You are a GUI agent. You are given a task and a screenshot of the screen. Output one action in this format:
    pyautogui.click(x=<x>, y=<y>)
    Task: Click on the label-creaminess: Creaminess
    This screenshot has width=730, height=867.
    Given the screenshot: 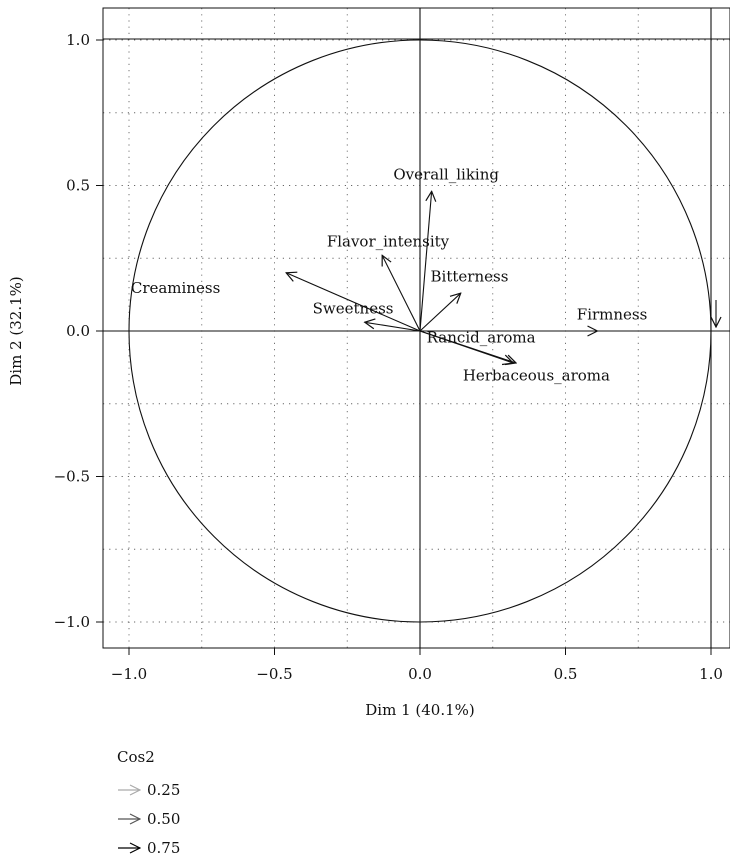 What is the action you would take?
    pyautogui.click(x=175, y=288)
    